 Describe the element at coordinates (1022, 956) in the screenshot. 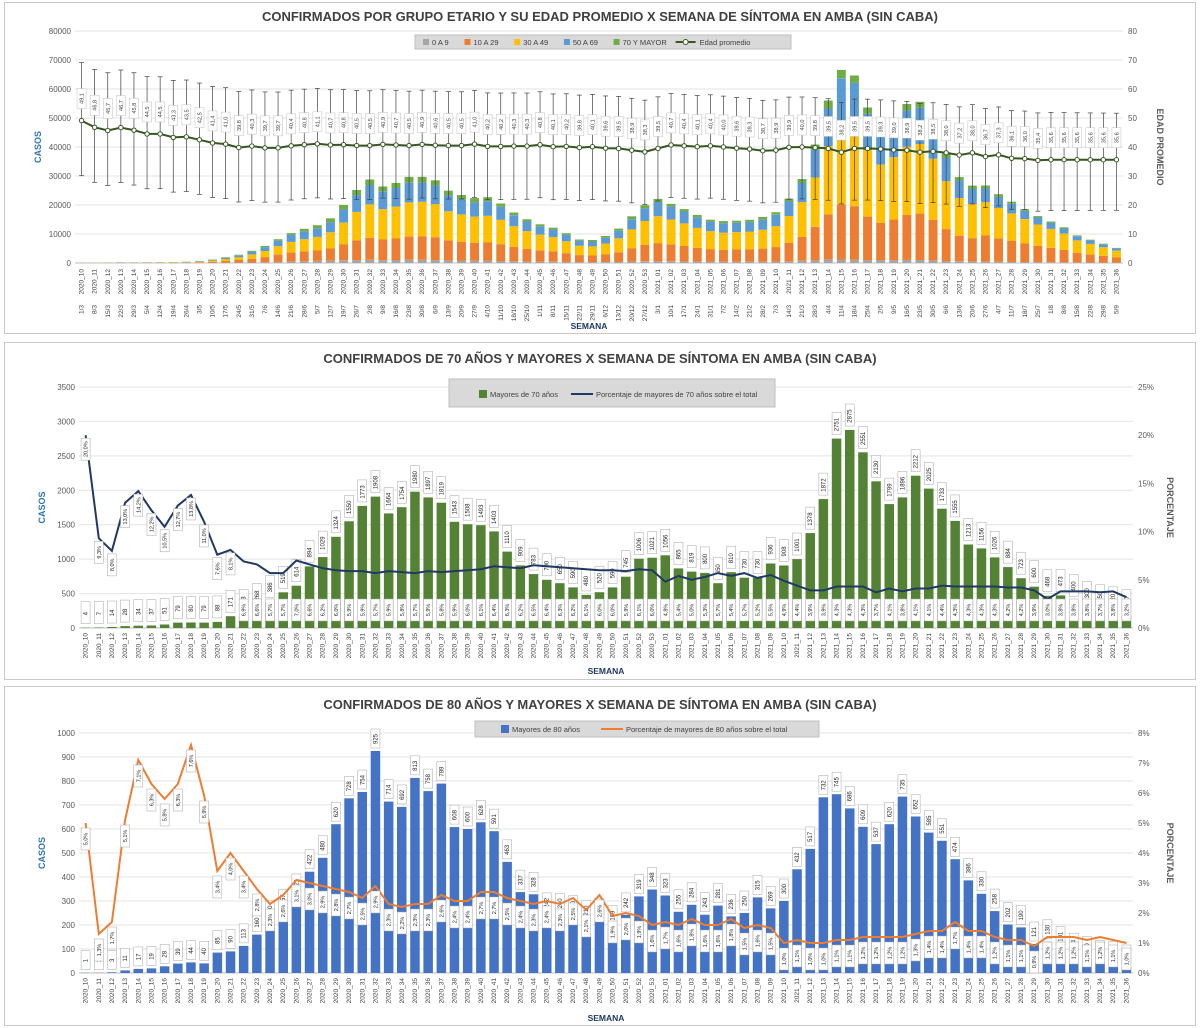

I see `pct-value-label: 1,1%` at that location.